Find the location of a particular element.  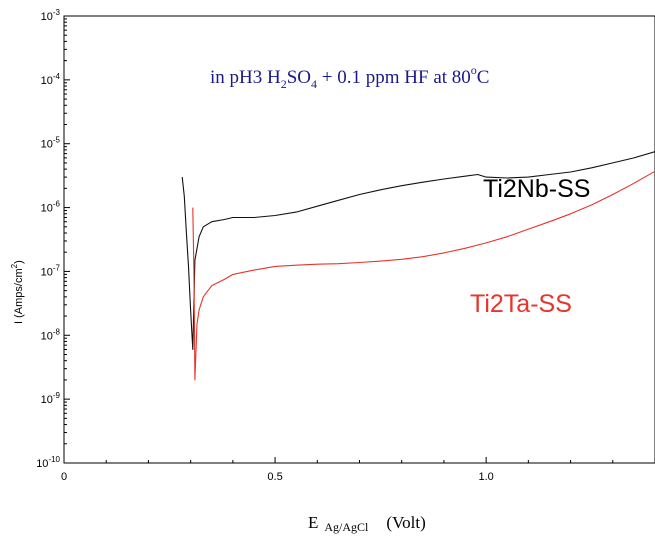

chart-annotation: in pH3 H2SO4 + 0.1 ppm HF at 80oC is located at coordinates (349, 77).